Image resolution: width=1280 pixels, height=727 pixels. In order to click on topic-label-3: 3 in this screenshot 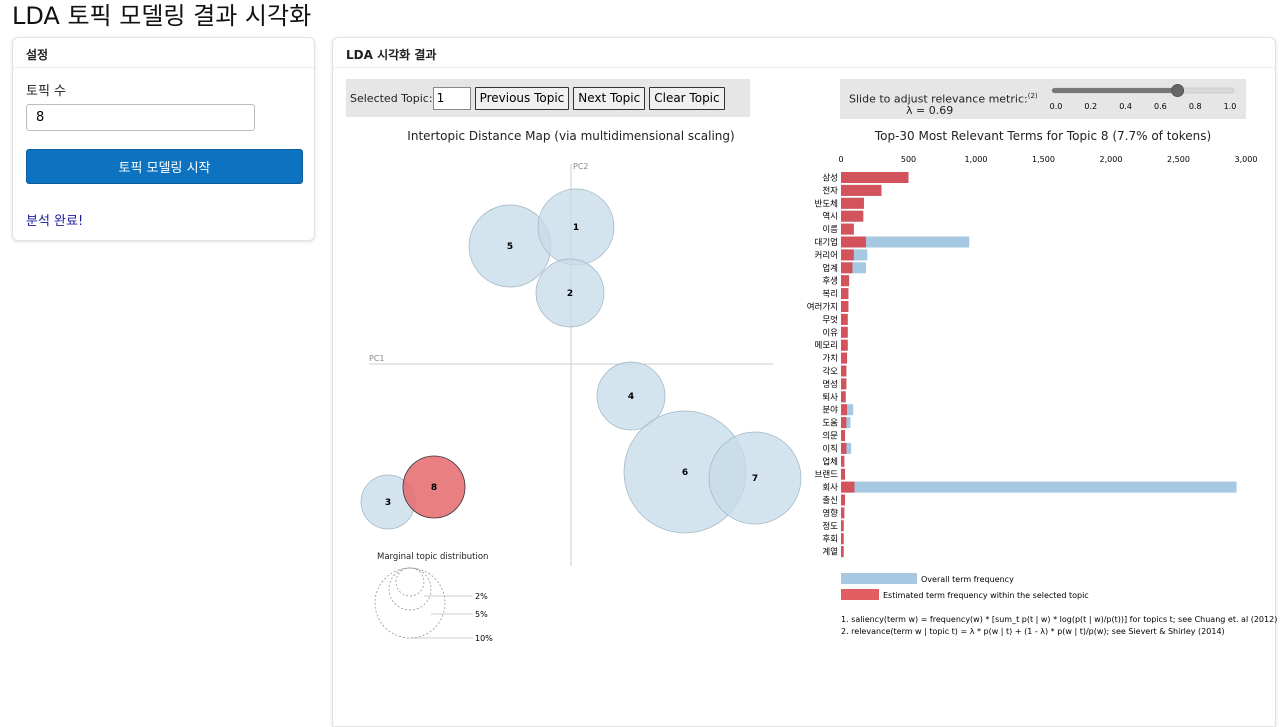, I will do `click(388, 503)`.